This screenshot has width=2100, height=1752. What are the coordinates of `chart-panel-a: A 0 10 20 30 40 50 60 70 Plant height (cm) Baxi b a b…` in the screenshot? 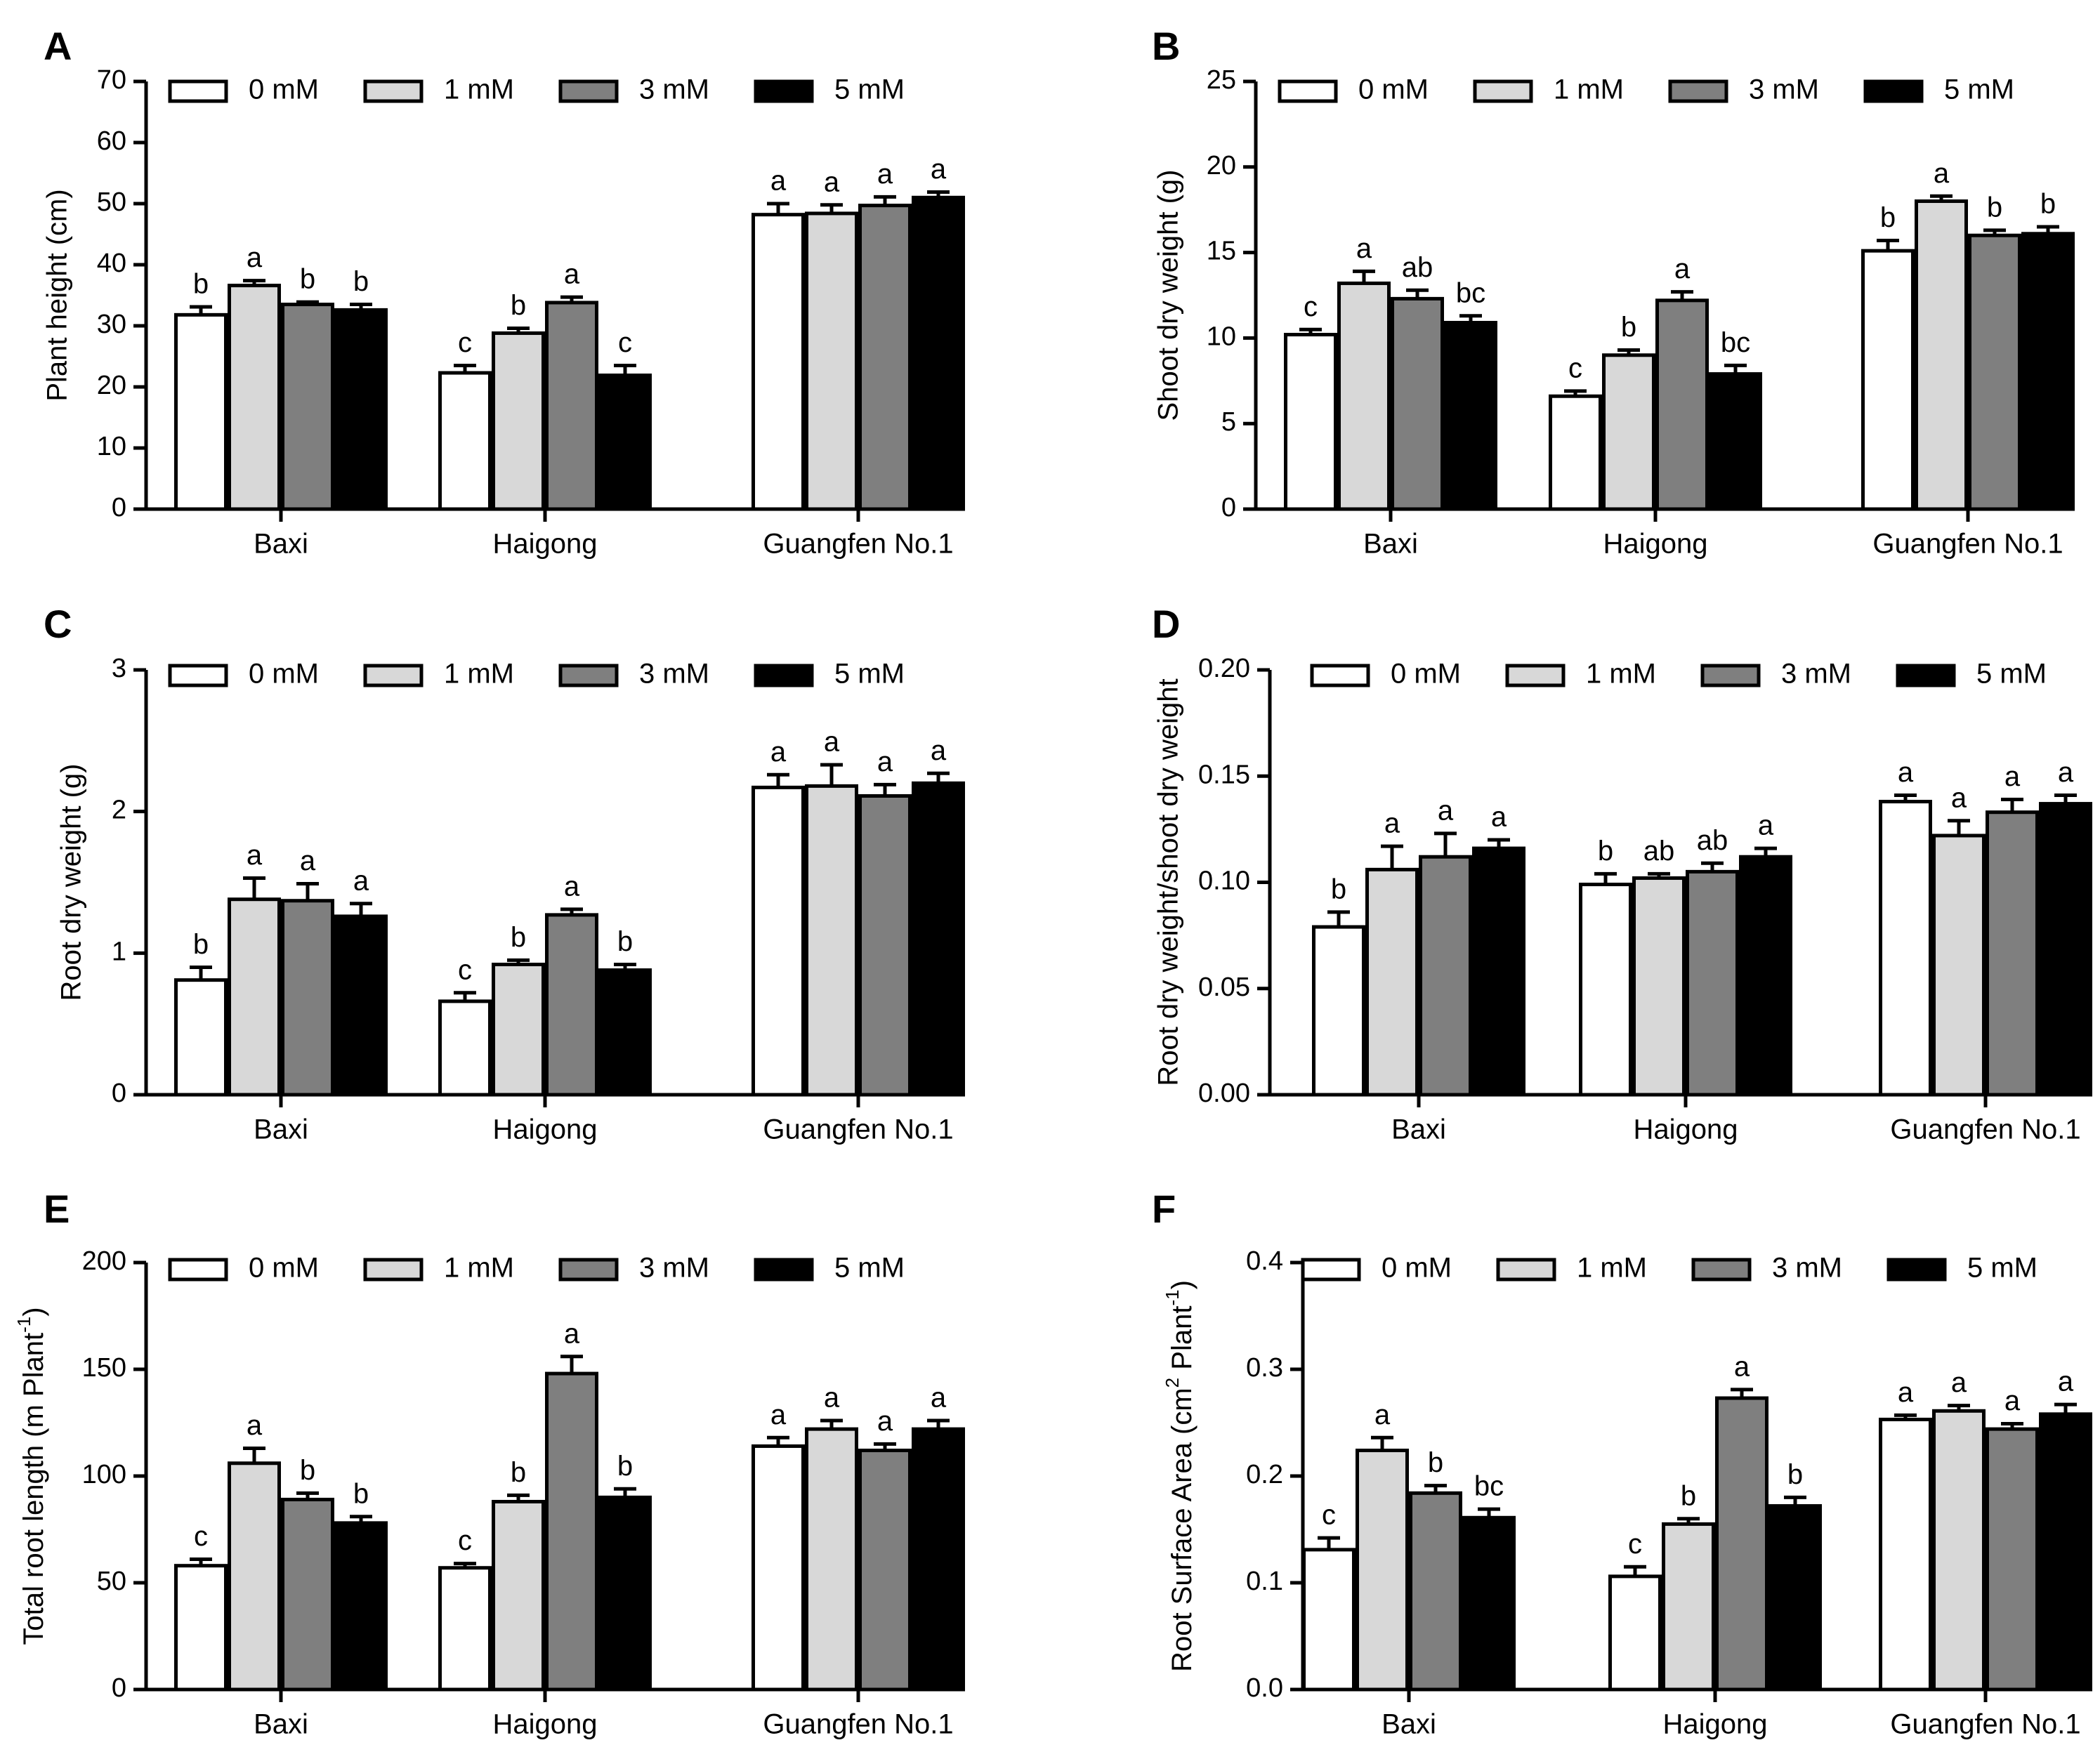 It's located at (503, 292).